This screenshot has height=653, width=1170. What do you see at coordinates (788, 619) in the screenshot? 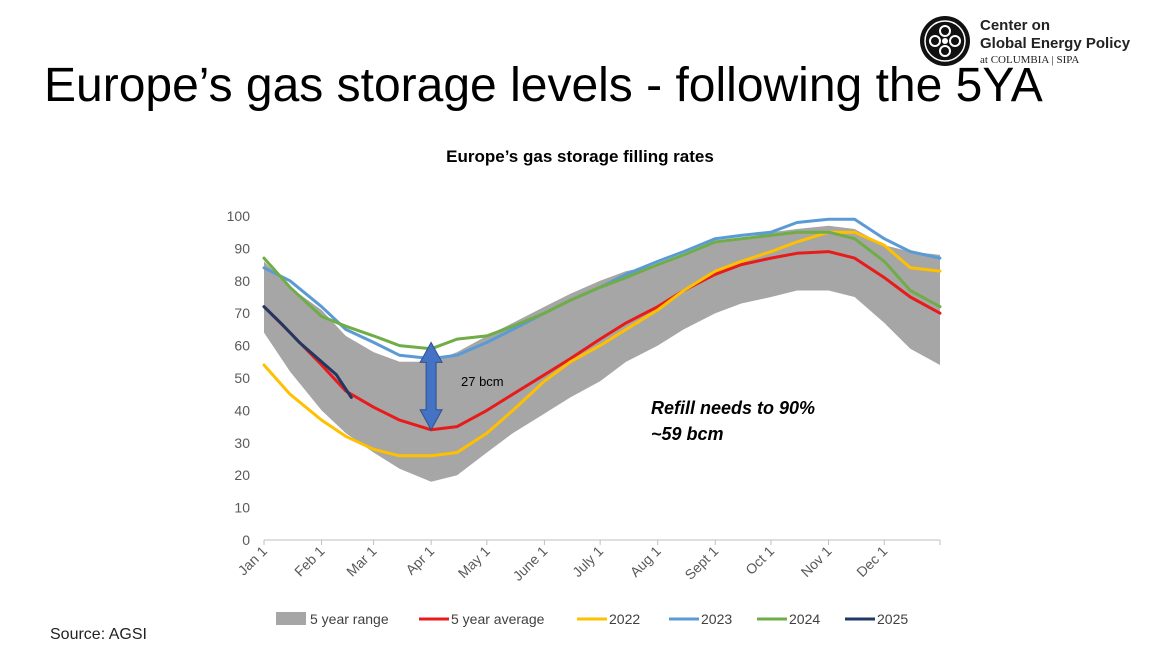
I see `legend-item: 2024` at bounding box center [788, 619].